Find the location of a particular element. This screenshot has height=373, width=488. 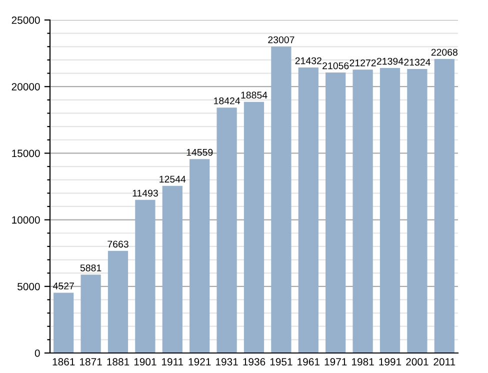

x-tick-label: 1931 is located at coordinates (227, 362).